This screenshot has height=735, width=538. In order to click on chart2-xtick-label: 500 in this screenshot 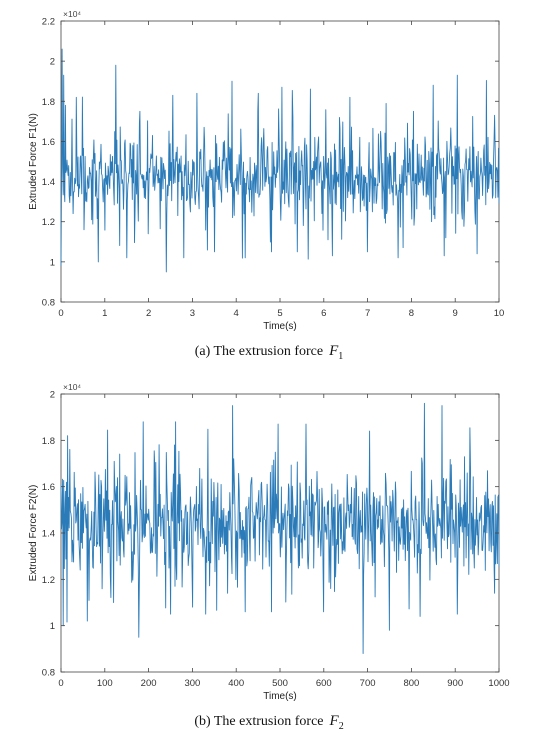, I will do `click(280, 683)`.